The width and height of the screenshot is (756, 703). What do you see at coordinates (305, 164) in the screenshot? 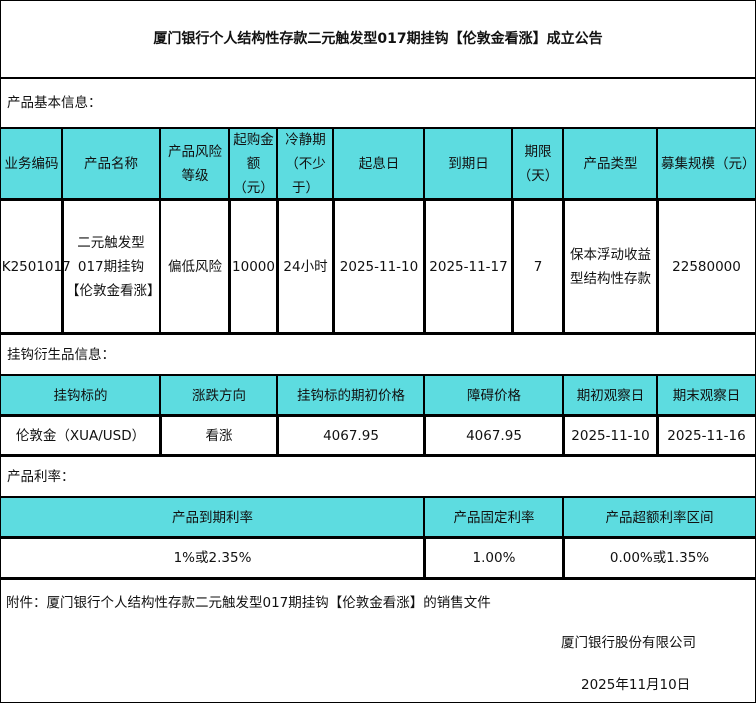
I see `header-cooling-period: 冷静期（不少于）` at bounding box center [305, 164].